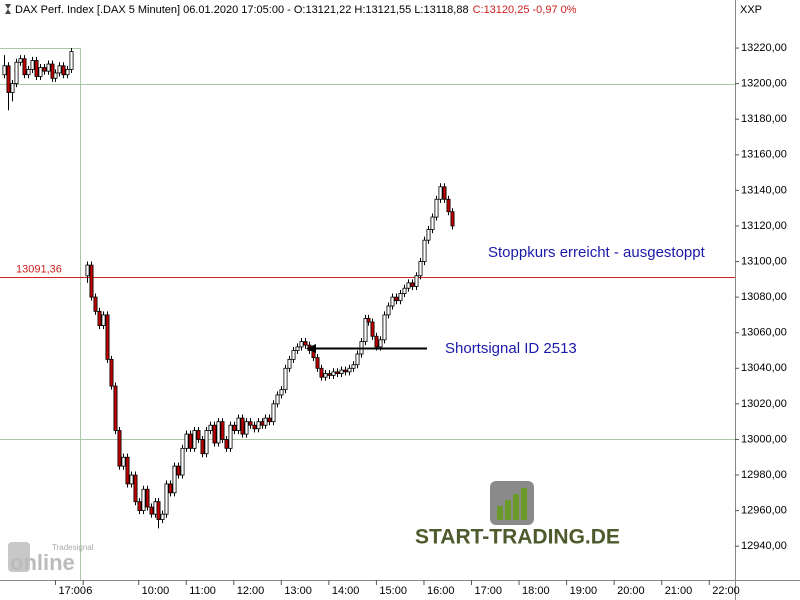 The height and width of the screenshot is (600, 800). What do you see at coordinates (764, 190) in the screenshot?
I see `y-tick-label: 13140,00` at bounding box center [764, 190].